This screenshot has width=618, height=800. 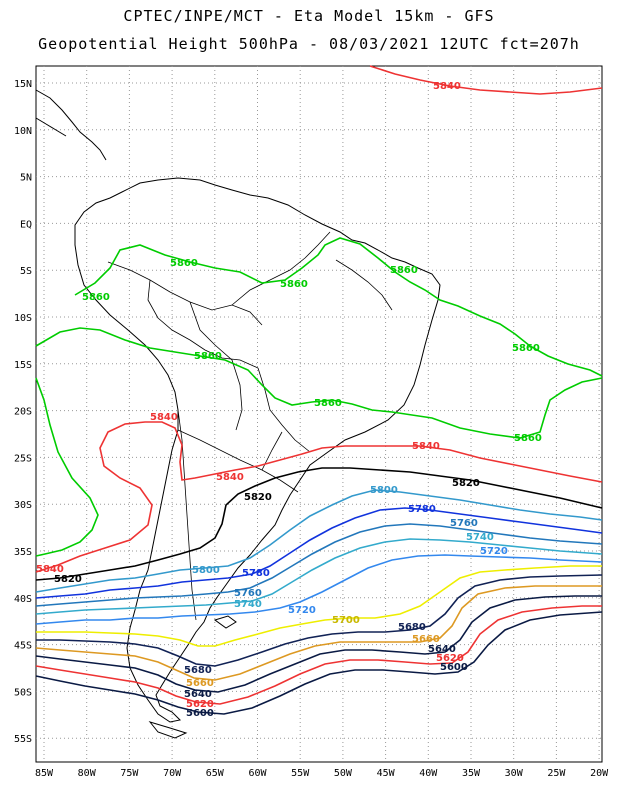 I want to click on lat-tick-label: 30S, so click(x=23, y=505).